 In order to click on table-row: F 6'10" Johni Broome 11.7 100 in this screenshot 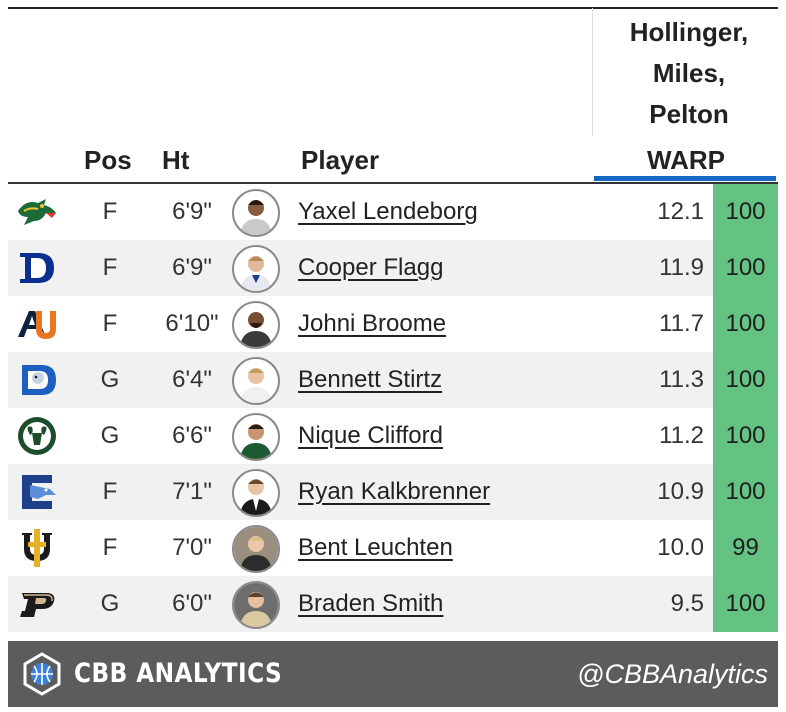, I will do `click(393, 324)`.